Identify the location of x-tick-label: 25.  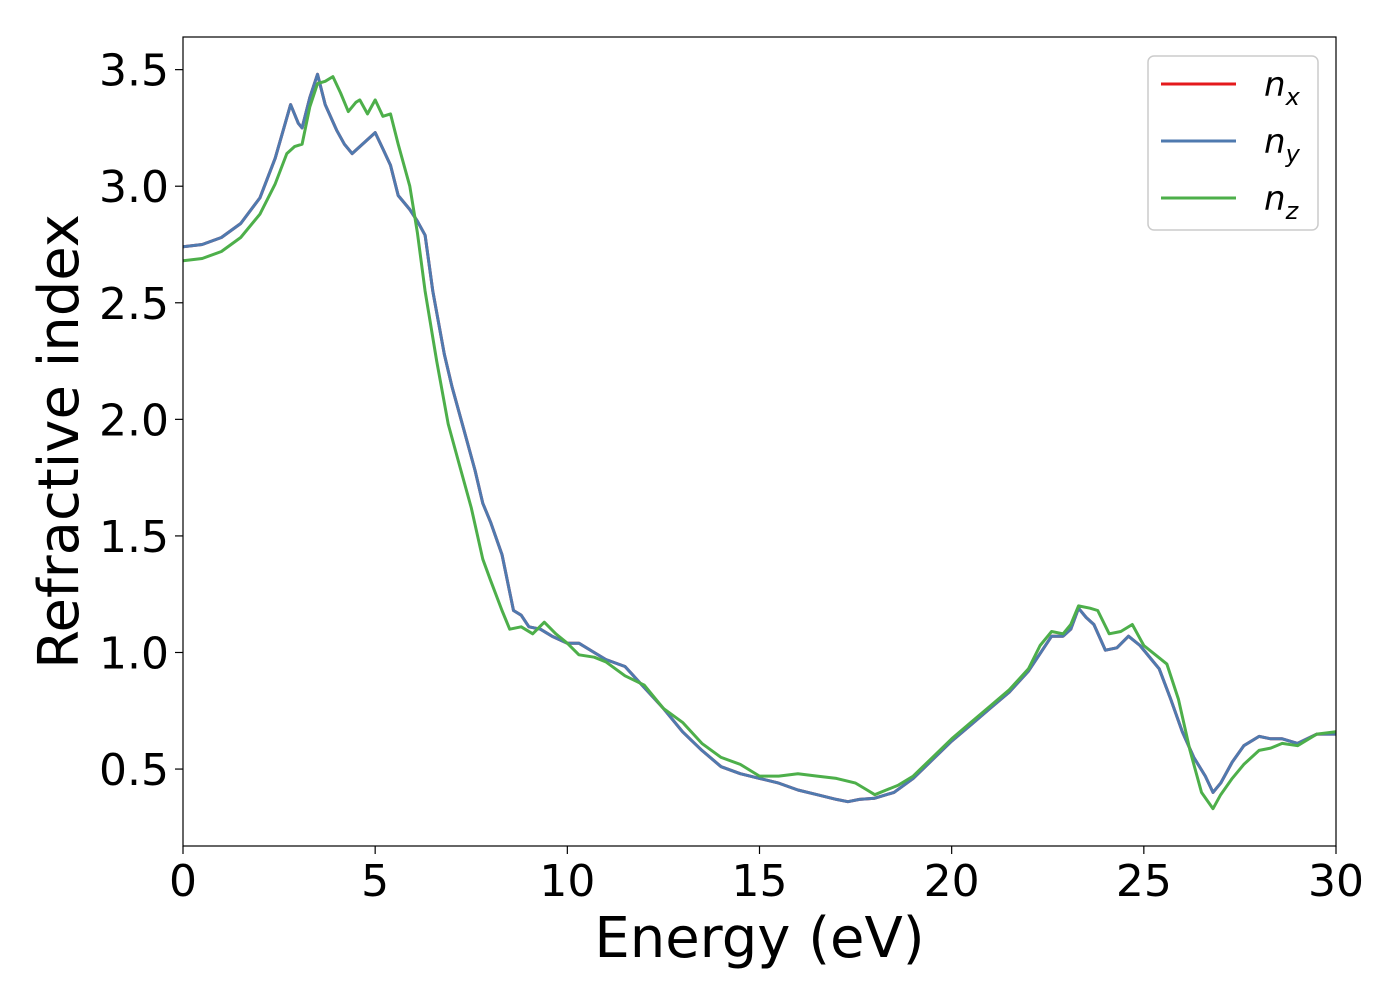
(1144, 881).